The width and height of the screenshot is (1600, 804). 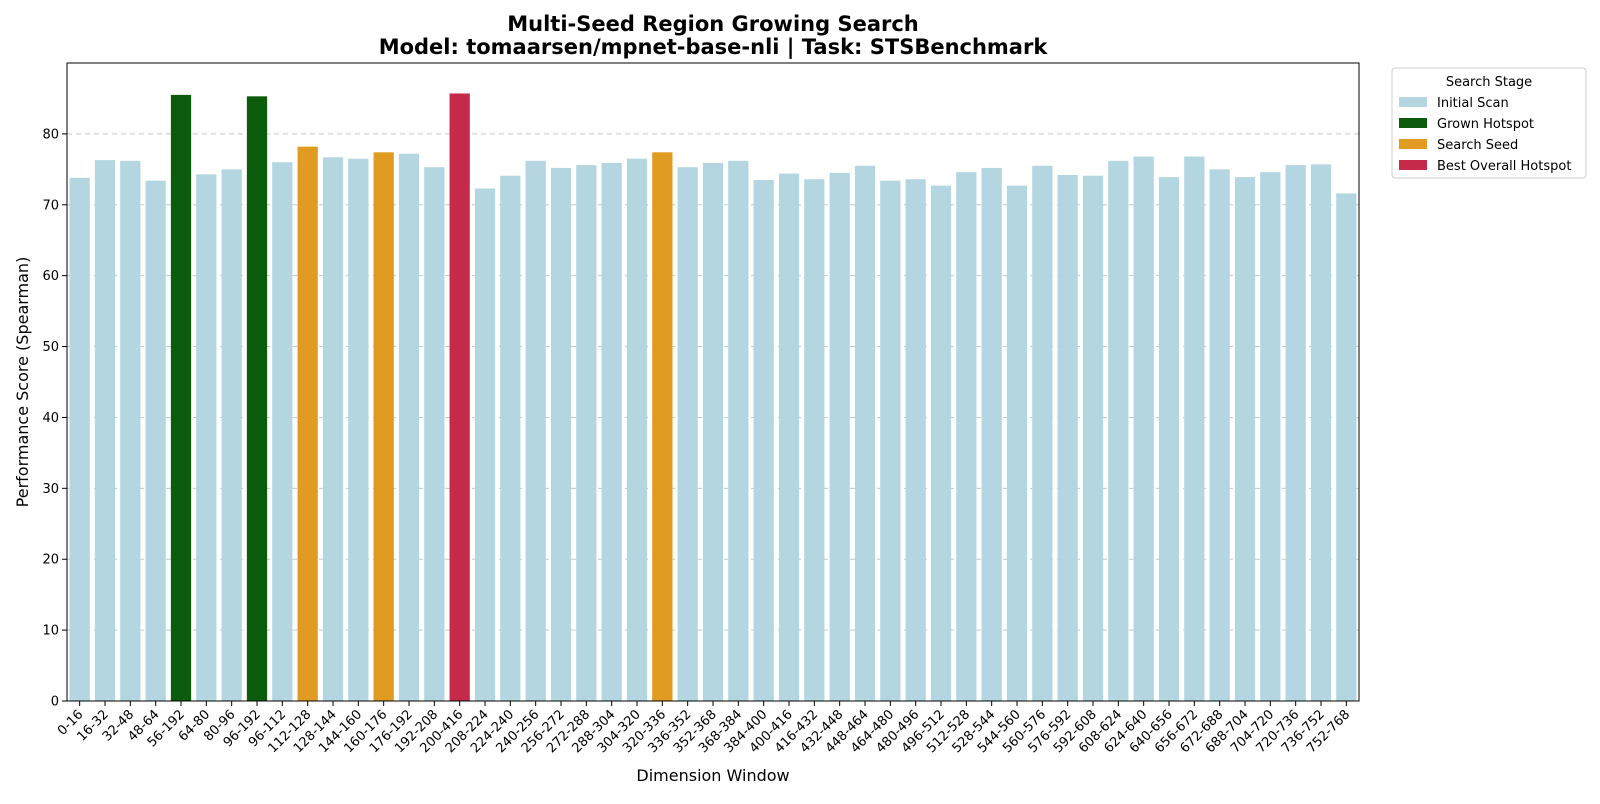 I want to click on y-axis: 0 10 20 30 40 50 60 70 80, so click(x=54, y=418).